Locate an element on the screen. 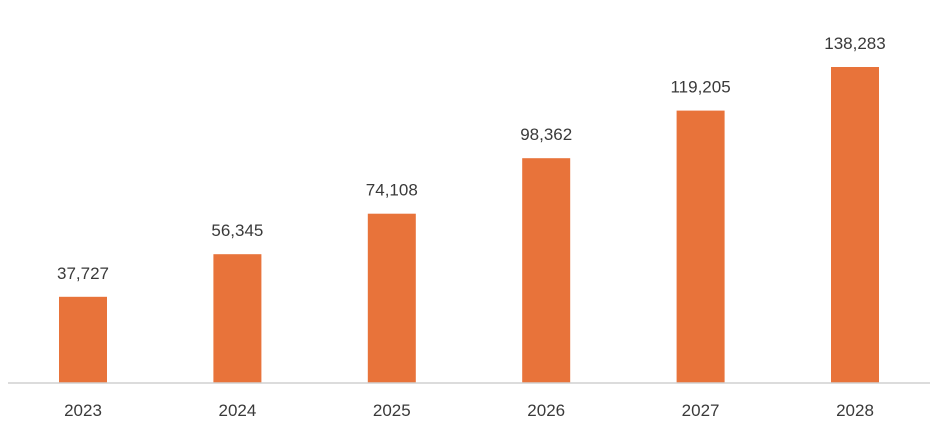 This screenshot has height=433, width=938. data-label-2026: 98,362 is located at coordinates (546, 134).